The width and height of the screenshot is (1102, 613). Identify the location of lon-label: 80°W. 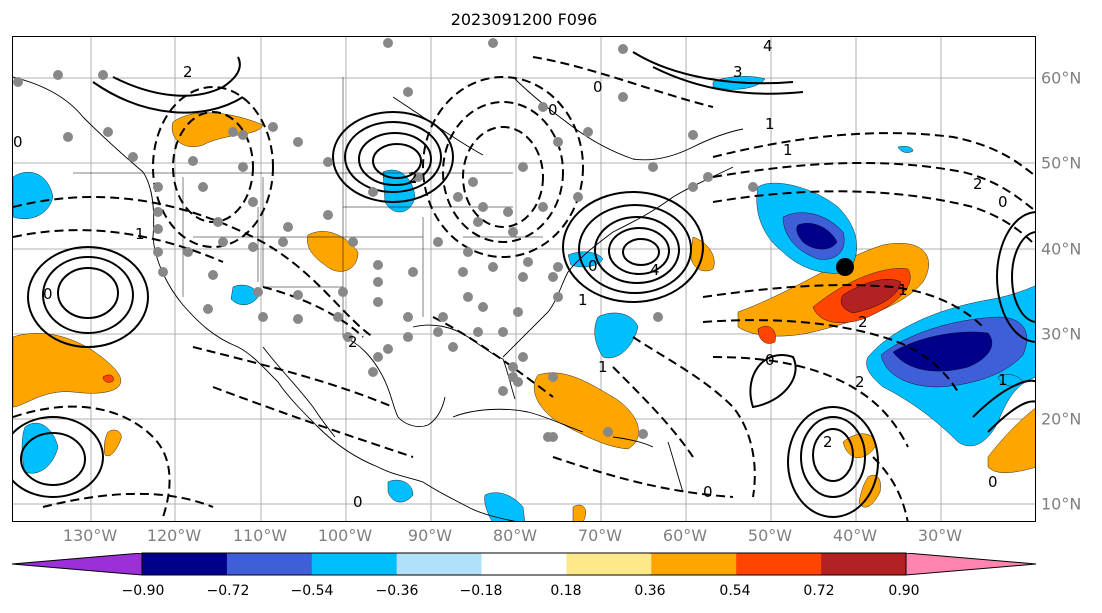
(515, 535).